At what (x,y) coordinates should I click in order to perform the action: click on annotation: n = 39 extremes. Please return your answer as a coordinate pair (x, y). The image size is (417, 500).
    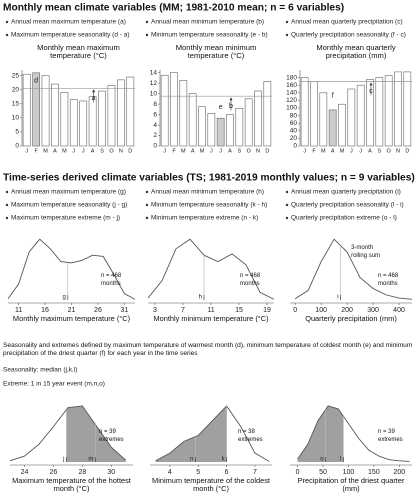
    Looking at the image, I should click on (390, 436).